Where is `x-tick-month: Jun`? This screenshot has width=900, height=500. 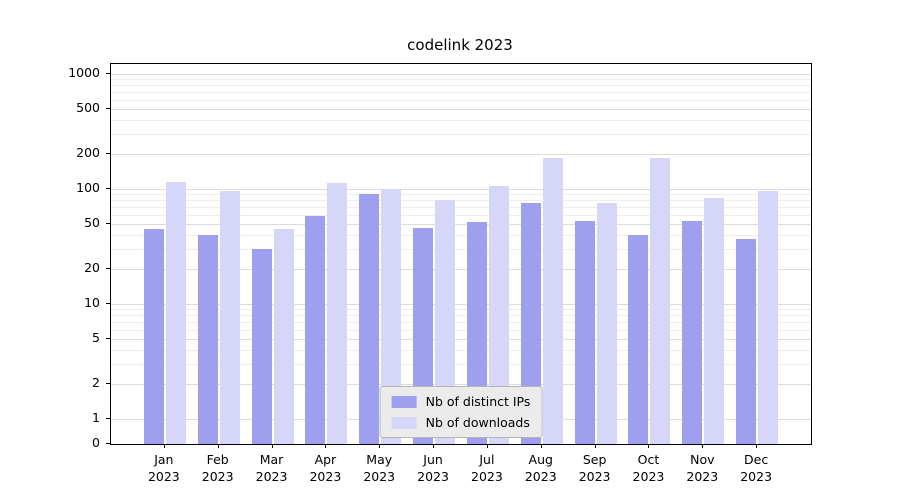
x-tick-month: Jun is located at coordinates (433, 459).